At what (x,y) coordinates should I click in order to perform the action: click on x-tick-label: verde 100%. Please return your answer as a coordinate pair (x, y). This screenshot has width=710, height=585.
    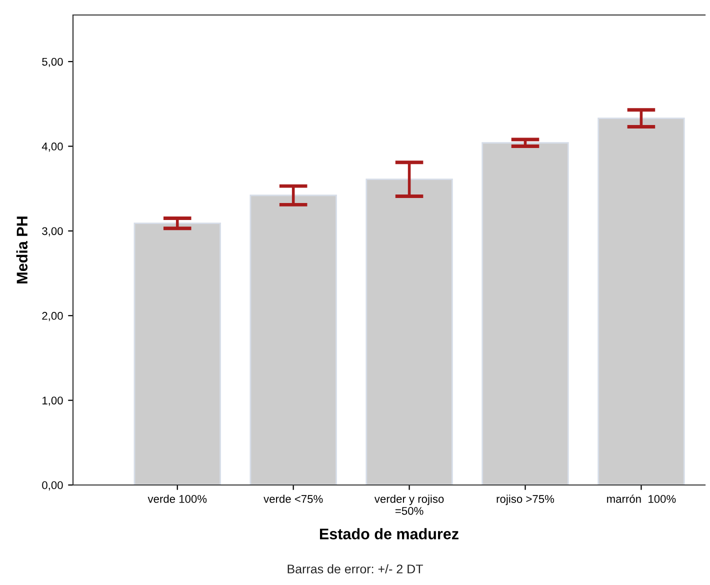
    Looking at the image, I should click on (177, 498).